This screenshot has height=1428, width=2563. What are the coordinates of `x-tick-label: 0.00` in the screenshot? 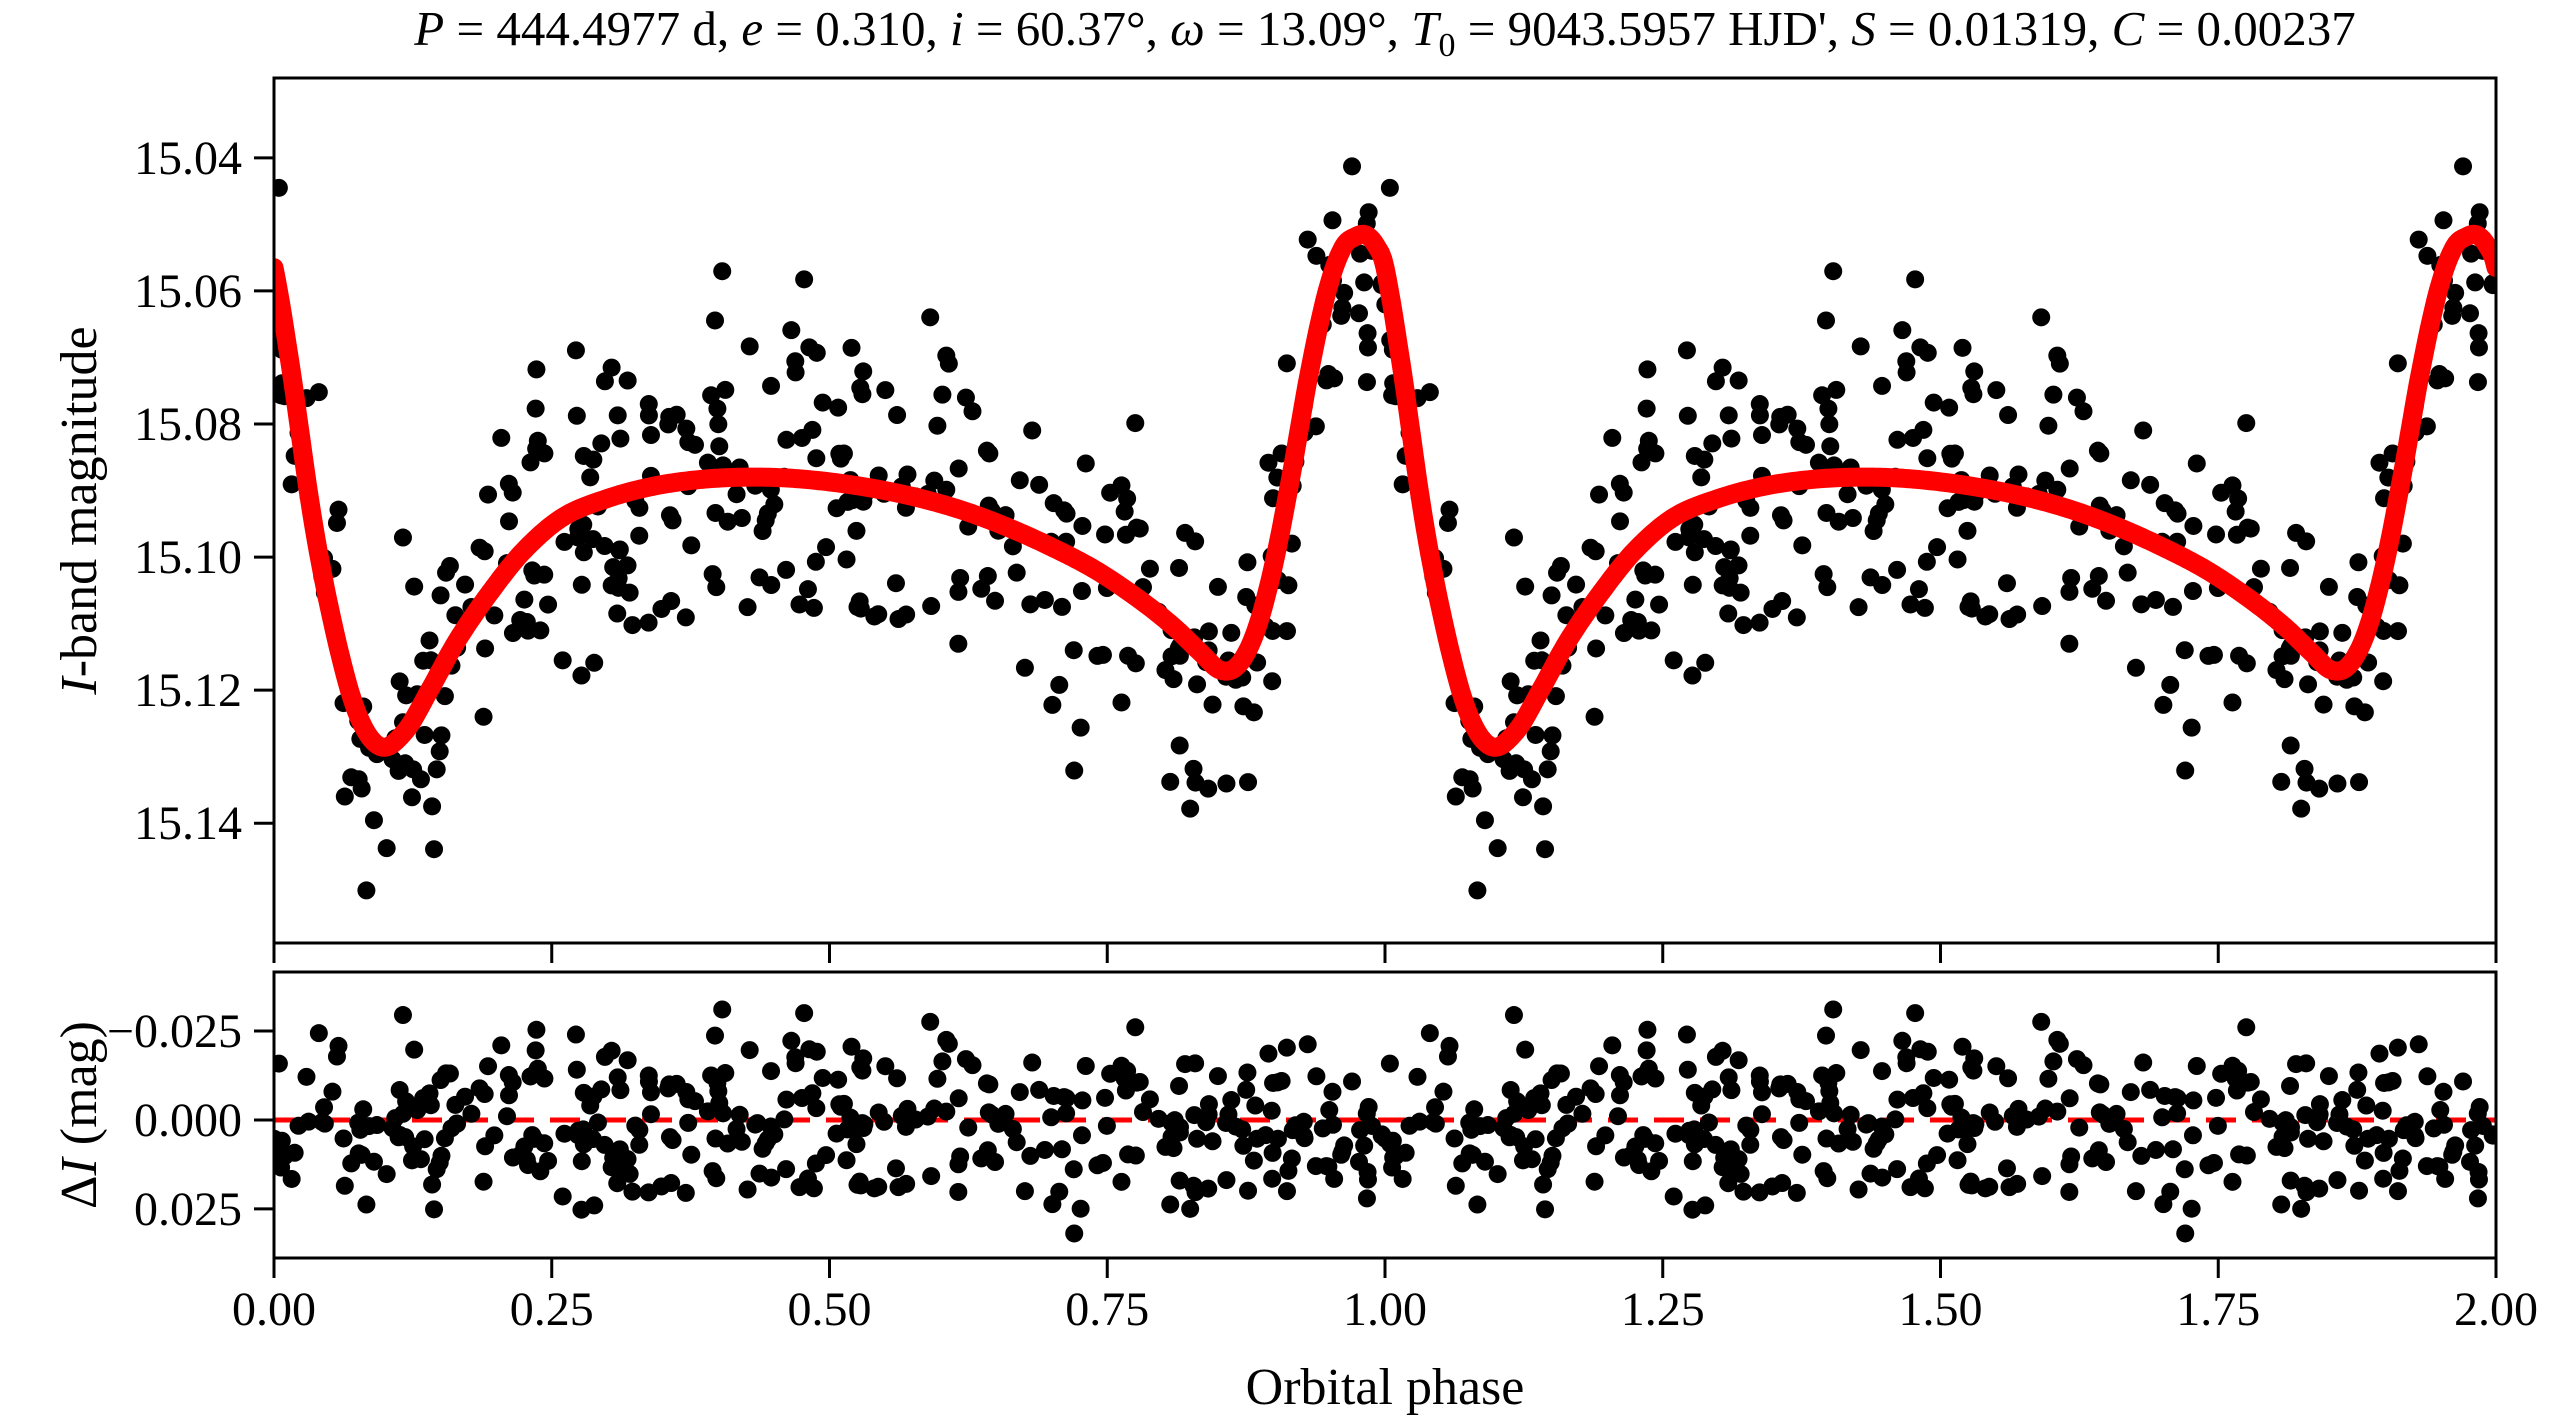 It's located at (274, 1309).